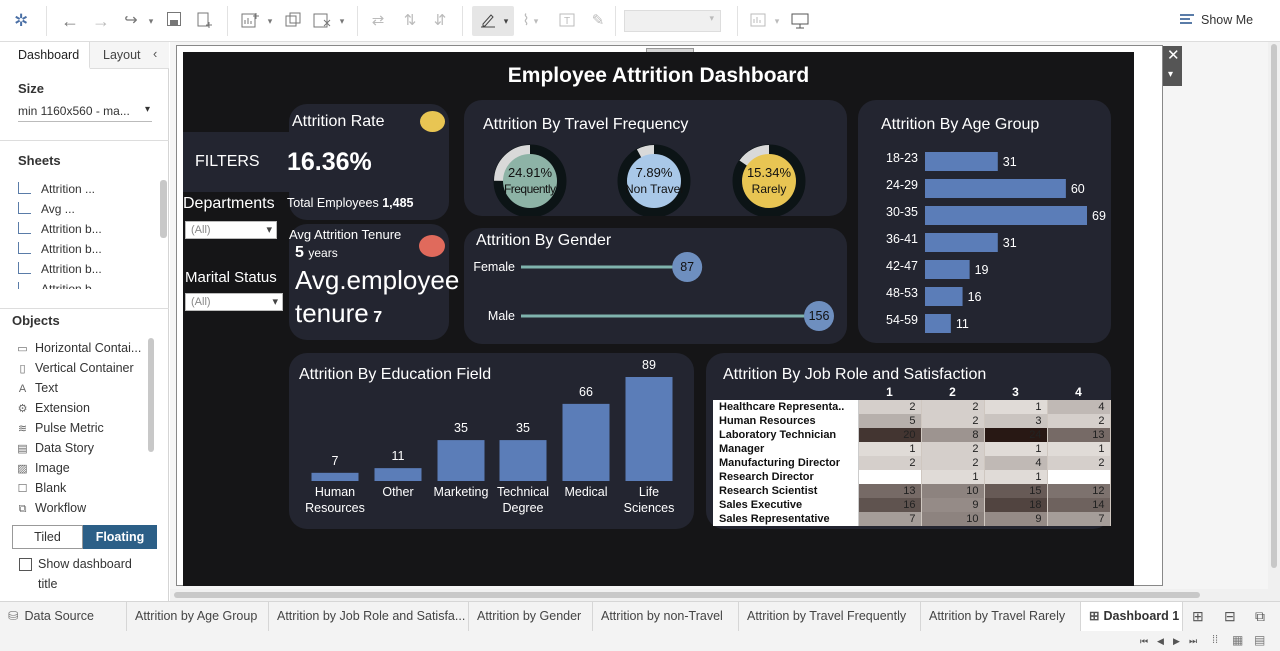 The image size is (1280, 651). Describe the element at coordinates (1173, 55) in the screenshot. I see `close-icon: ✕` at that location.